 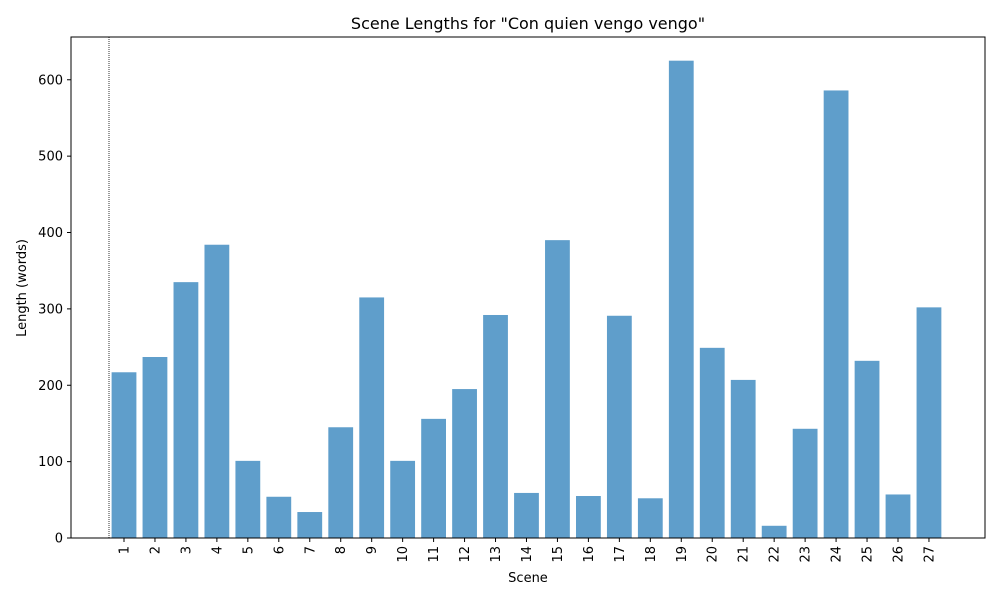 What do you see at coordinates (868, 554) in the screenshot?
I see `x-tick-label: 25` at bounding box center [868, 554].